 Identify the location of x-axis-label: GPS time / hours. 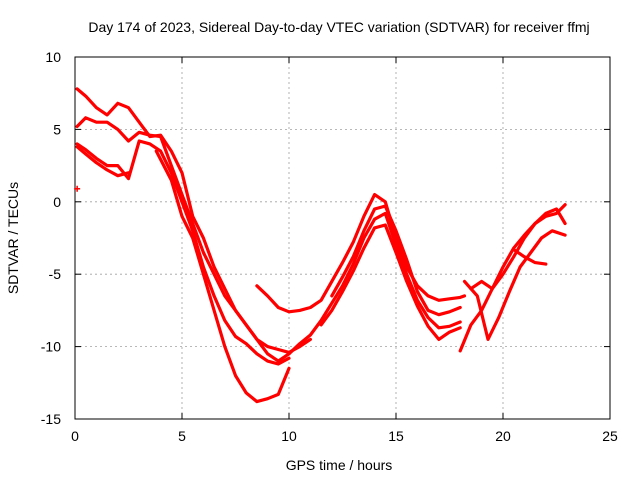
(339, 465).